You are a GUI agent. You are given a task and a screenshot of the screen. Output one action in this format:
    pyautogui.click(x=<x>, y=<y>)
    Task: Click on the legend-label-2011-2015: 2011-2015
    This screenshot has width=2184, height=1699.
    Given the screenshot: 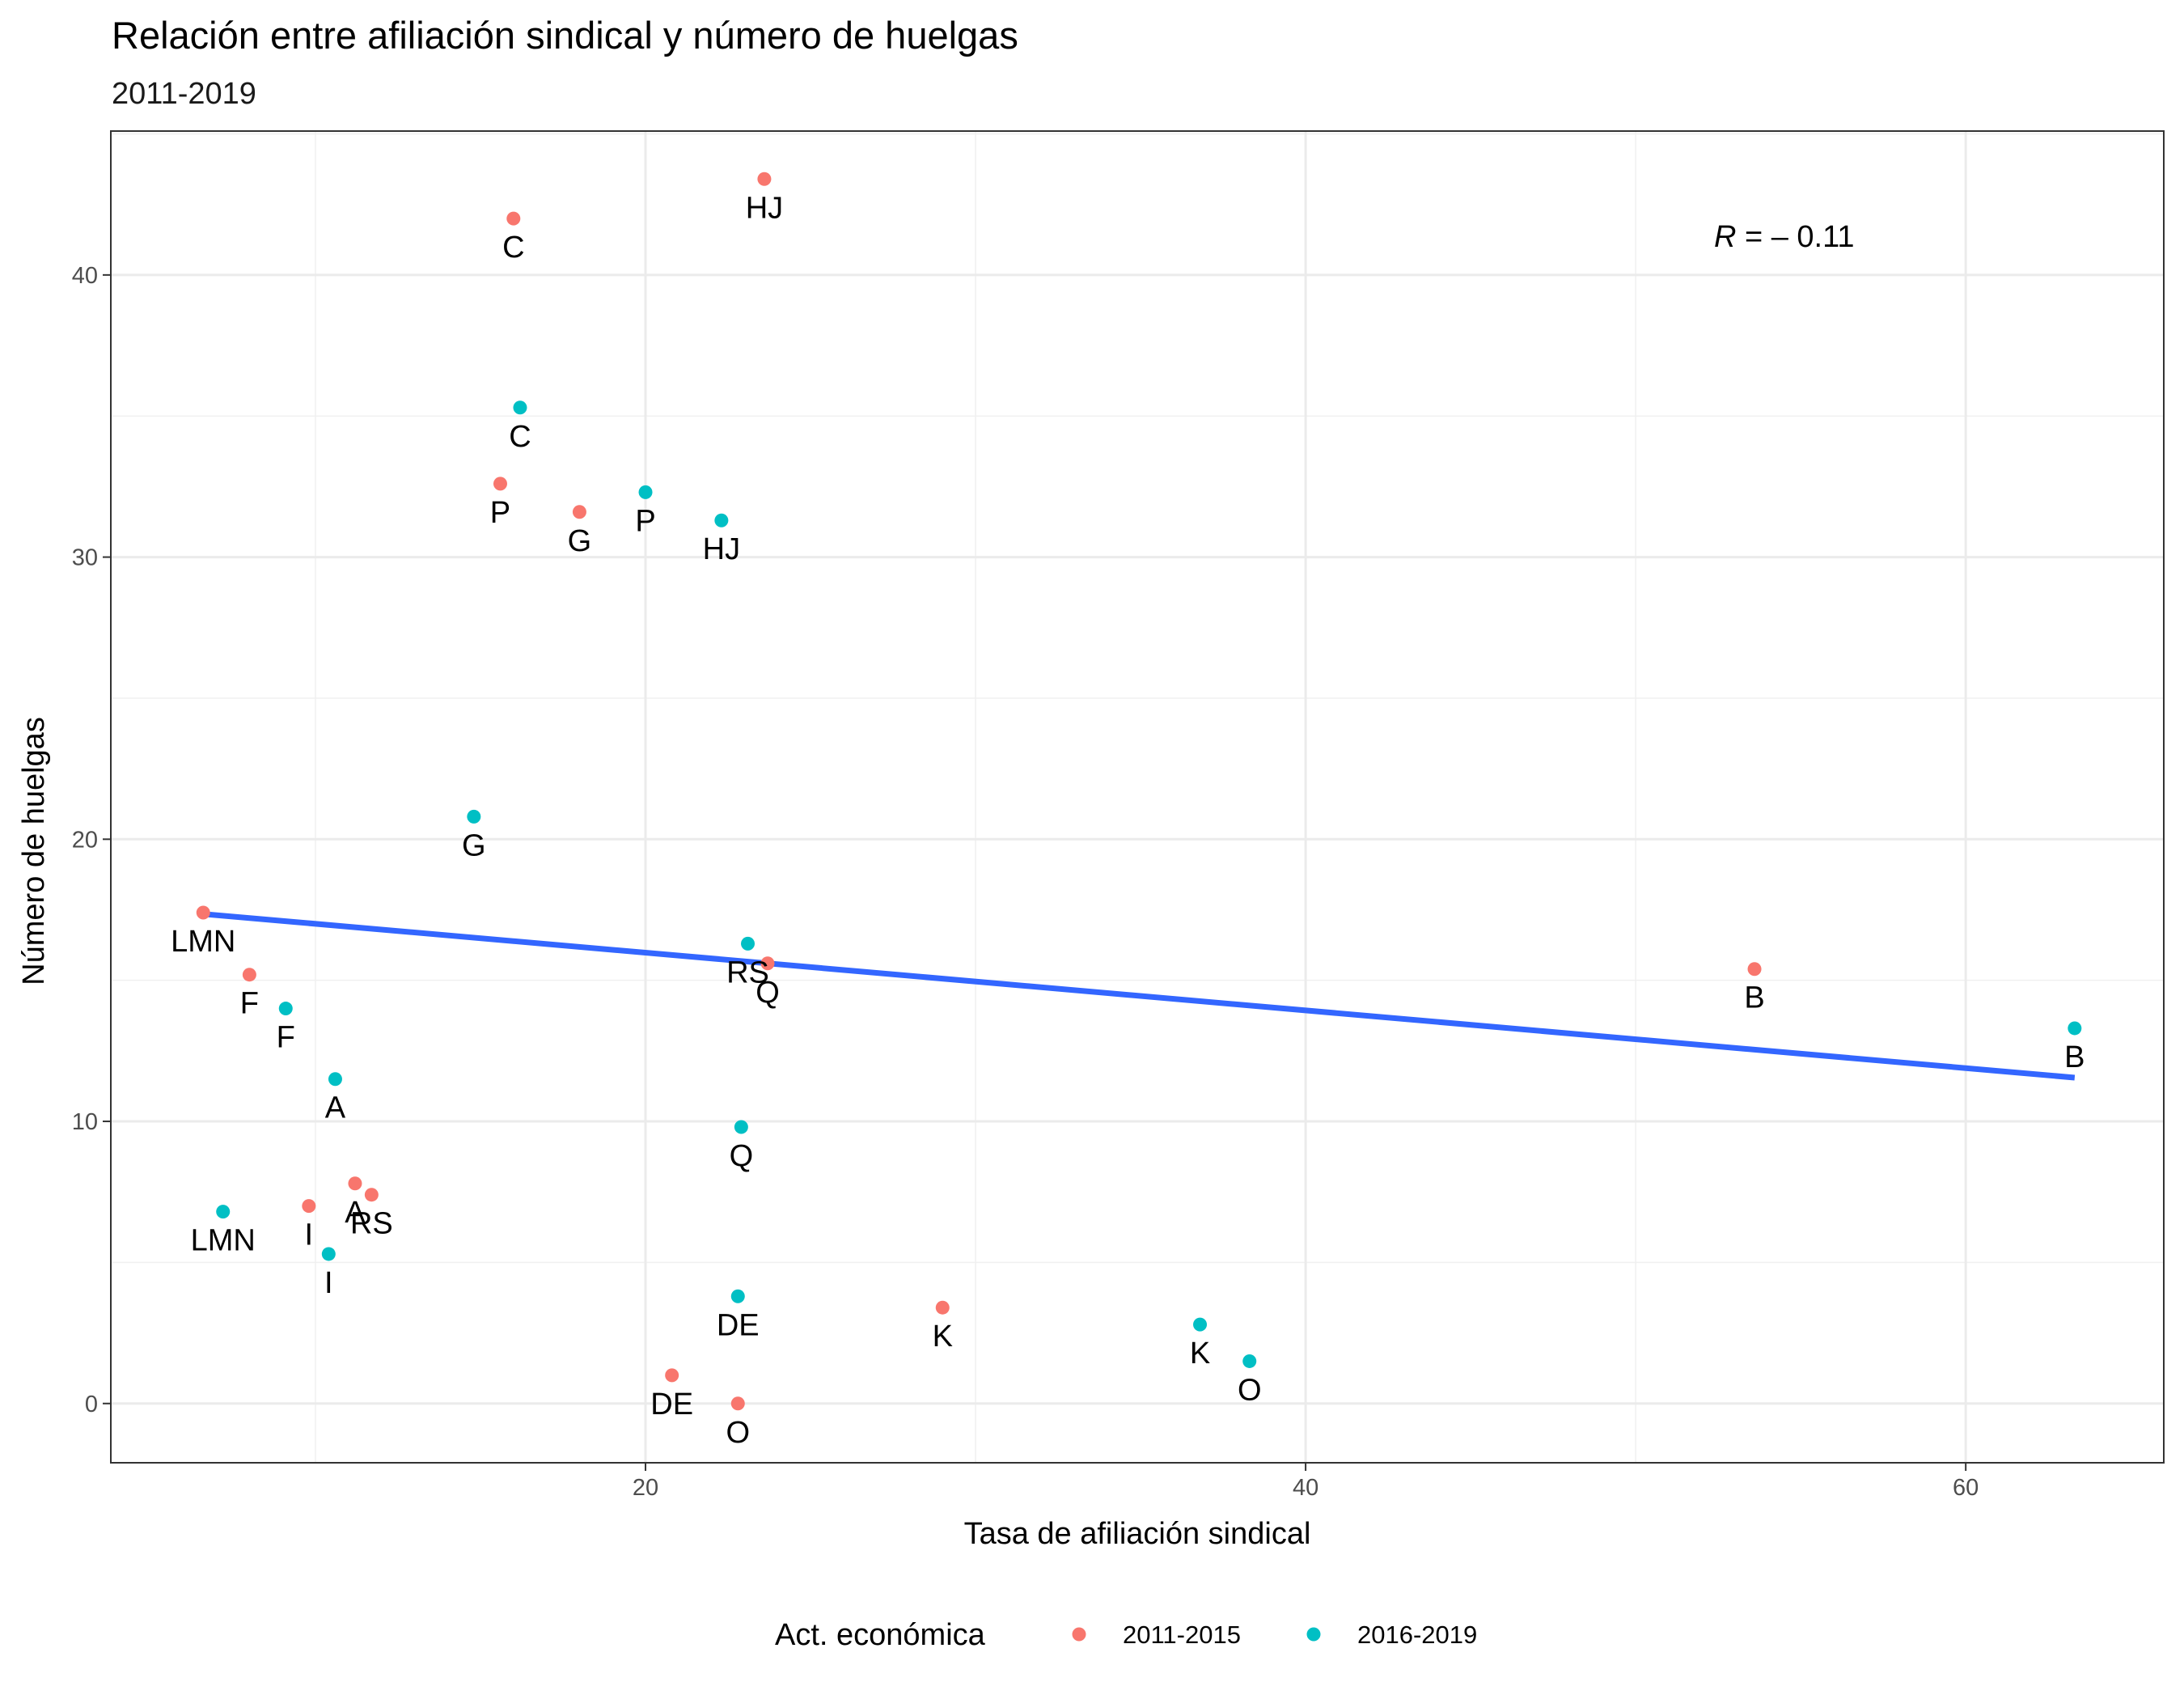 What is the action you would take?
    pyautogui.click(x=1182, y=1635)
    